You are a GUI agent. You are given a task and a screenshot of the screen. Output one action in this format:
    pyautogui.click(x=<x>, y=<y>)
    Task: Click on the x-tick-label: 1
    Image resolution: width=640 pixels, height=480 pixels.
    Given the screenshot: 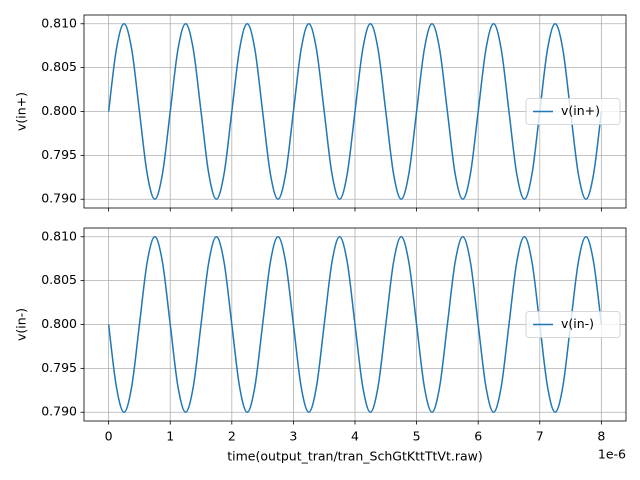 What is the action you would take?
    pyautogui.click(x=170, y=436)
    